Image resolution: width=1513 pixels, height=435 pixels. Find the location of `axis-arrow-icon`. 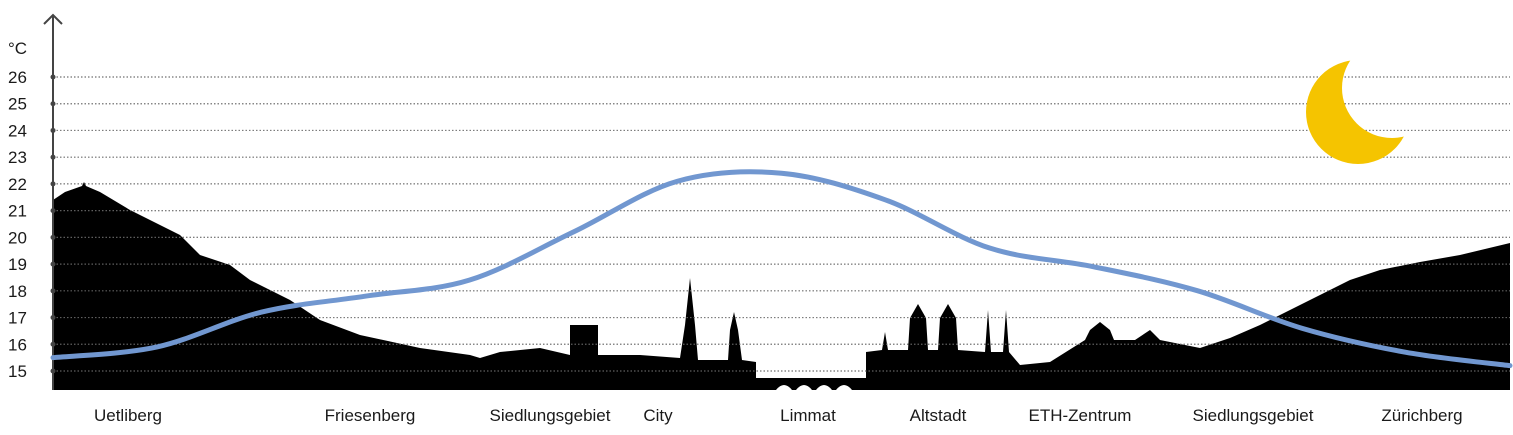

axis-arrow-icon is located at coordinates (53, 19).